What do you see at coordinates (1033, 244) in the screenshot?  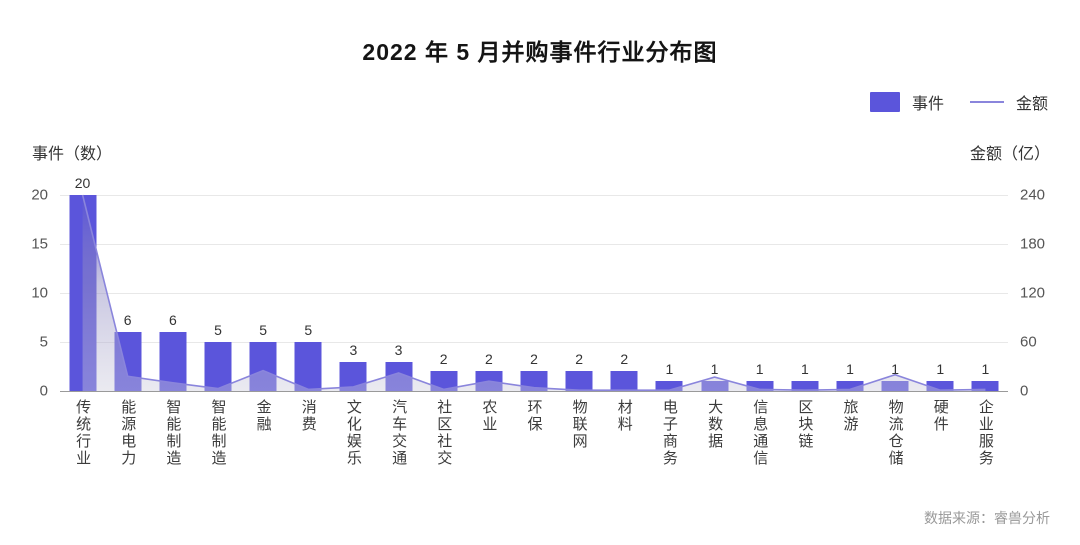 I see `right-tick-label: 180` at bounding box center [1033, 244].